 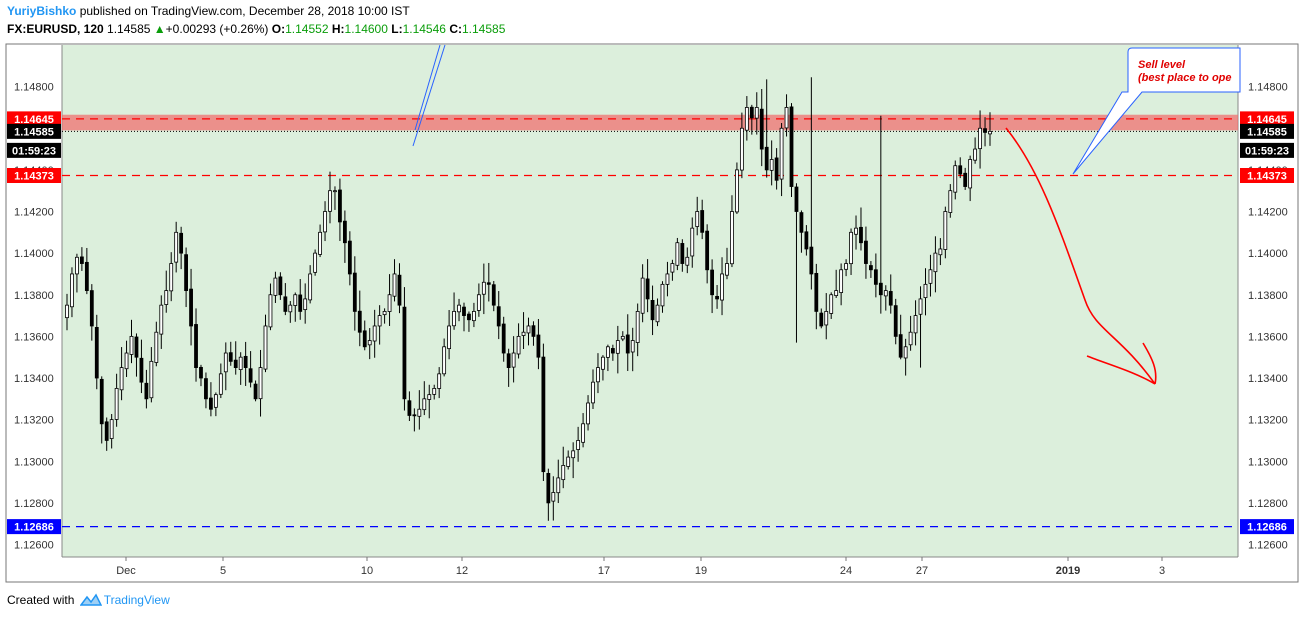 I want to click on callout-title: Sell level, so click(x=1162, y=65).